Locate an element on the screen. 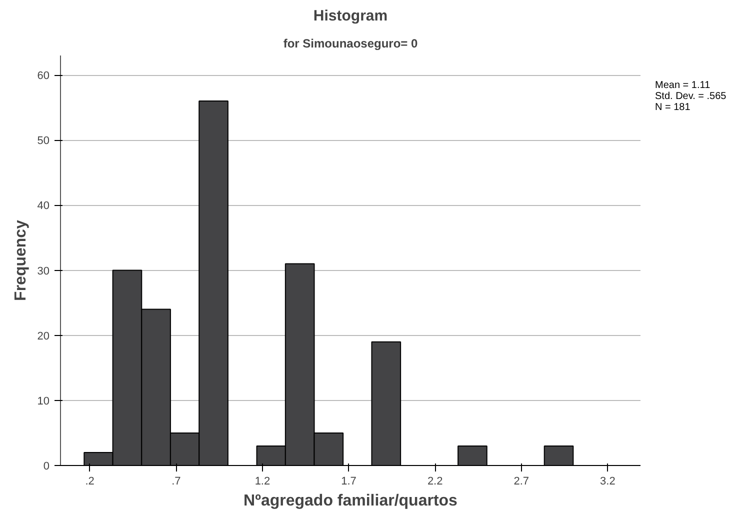  y-tick-label: 0 is located at coordinates (46, 466).